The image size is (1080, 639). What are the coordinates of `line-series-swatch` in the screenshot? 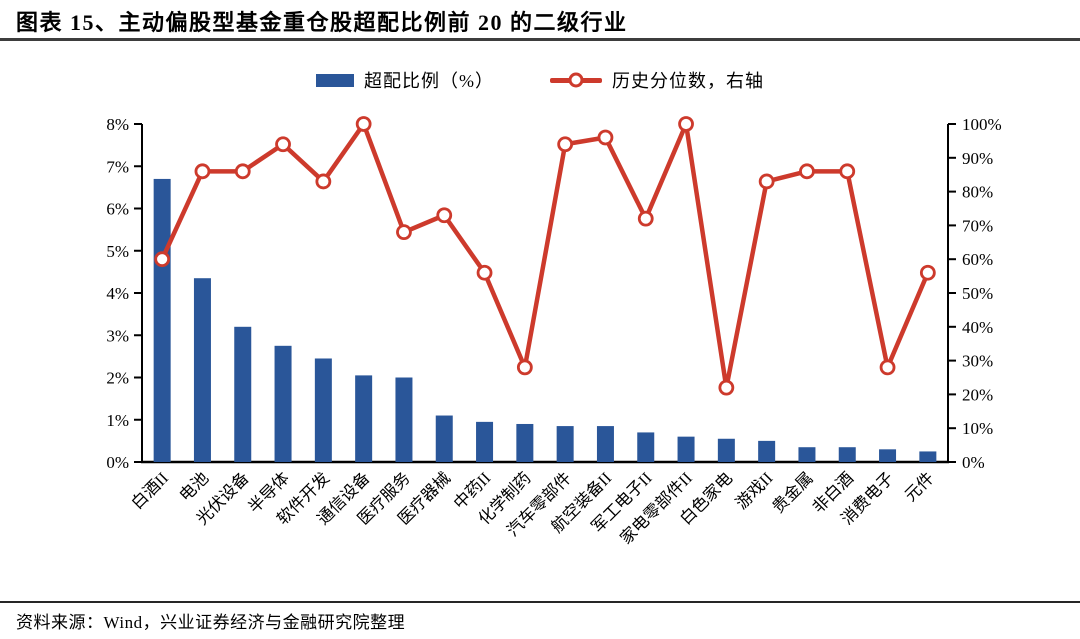 It's located at (576, 80).